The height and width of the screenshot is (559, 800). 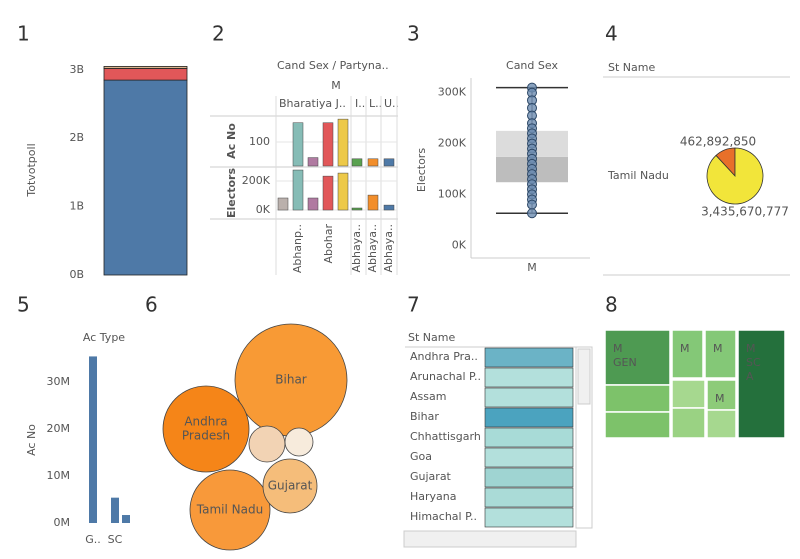 I want to click on column-header: I.., so click(x=360, y=103).